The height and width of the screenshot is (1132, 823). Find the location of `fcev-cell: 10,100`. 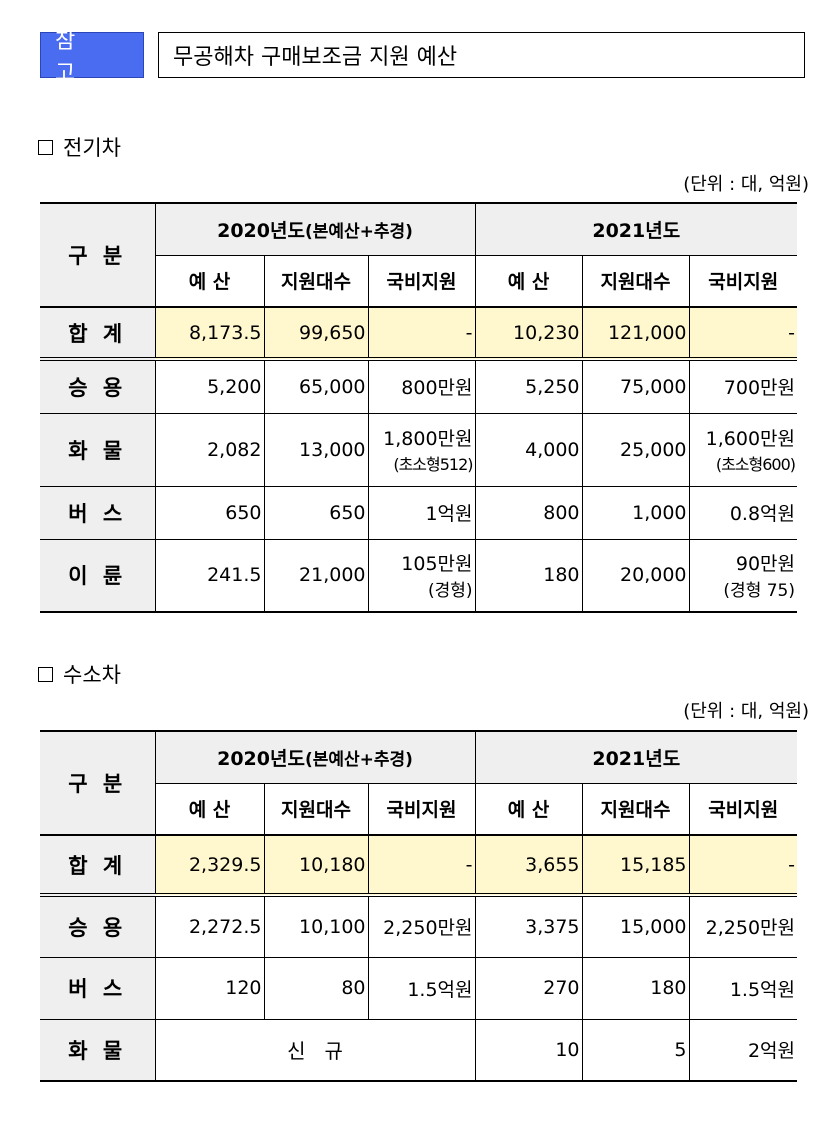

fcev-cell: 10,100 is located at coordinates (316, 926).